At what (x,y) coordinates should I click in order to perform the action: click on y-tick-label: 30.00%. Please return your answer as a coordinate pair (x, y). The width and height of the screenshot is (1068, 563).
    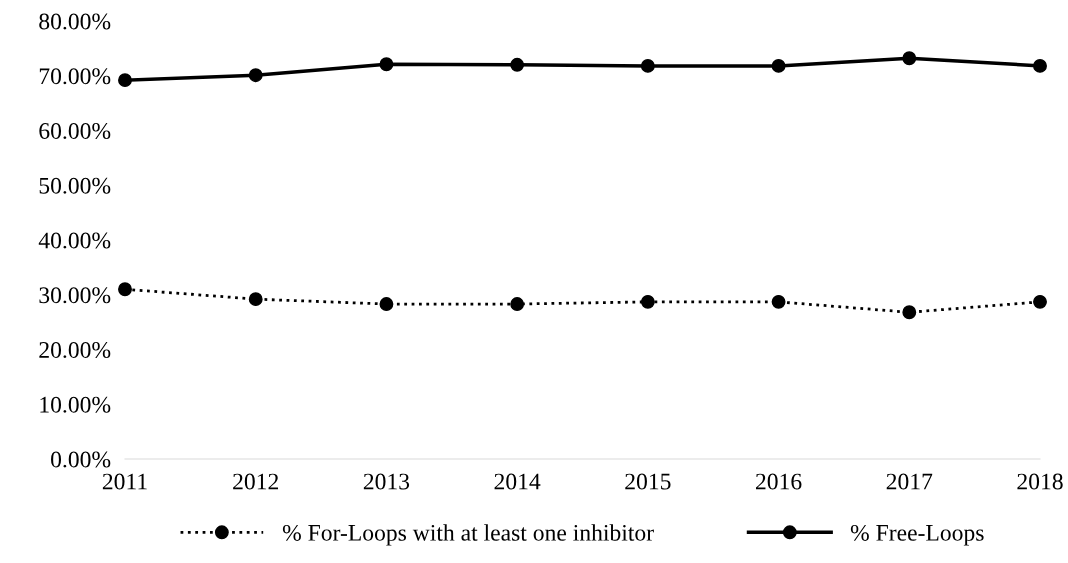
    Looking at the image, I should click on (75, 295).